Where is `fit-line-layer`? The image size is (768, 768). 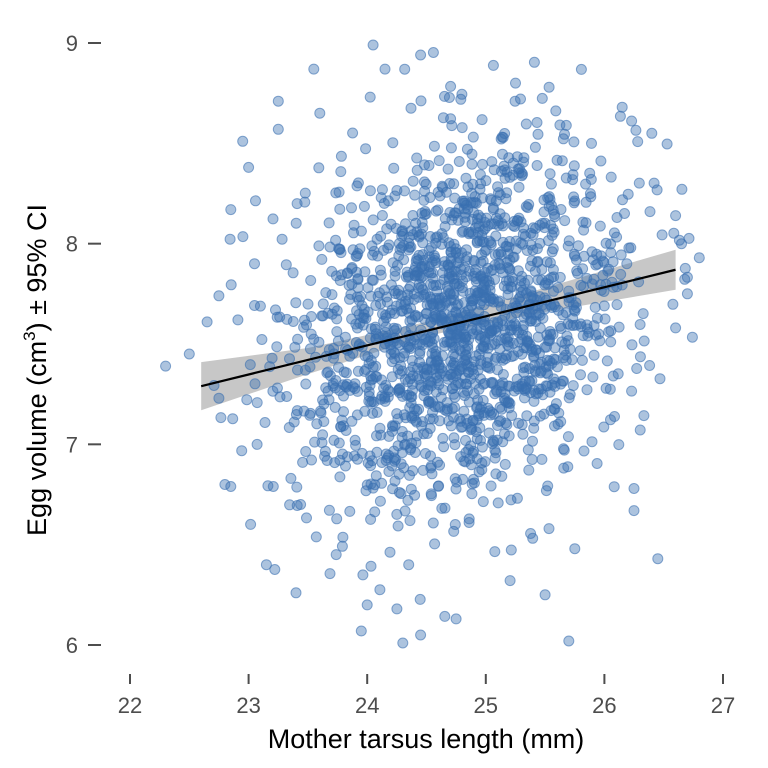 fit-line-layer is located at coordinates (438, 328).